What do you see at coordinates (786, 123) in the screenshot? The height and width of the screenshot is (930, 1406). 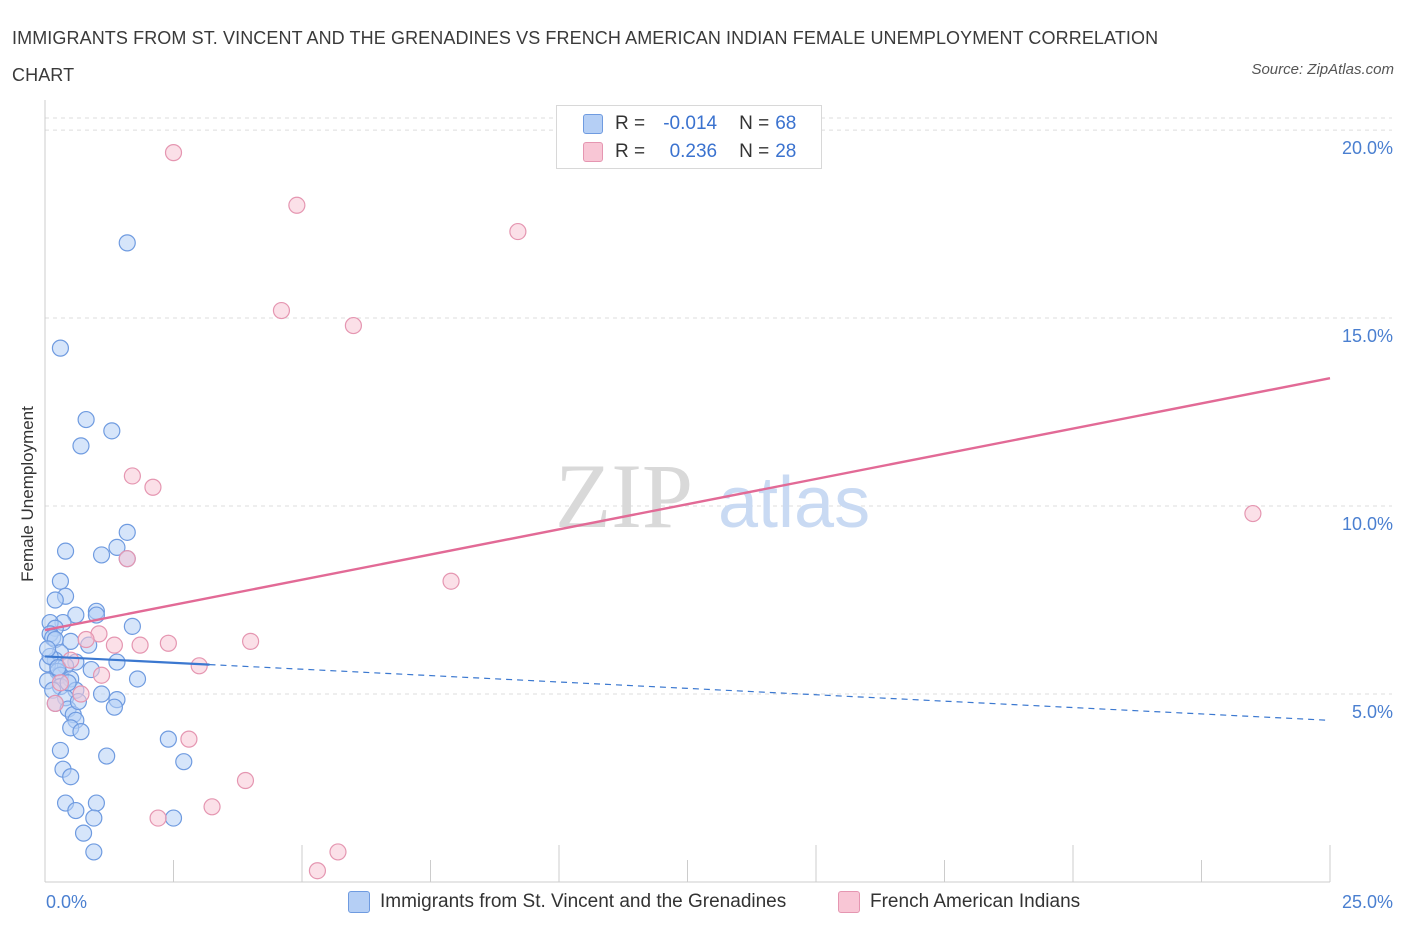 I see `n-value-blue: 68` at bounding box center [786, 123].